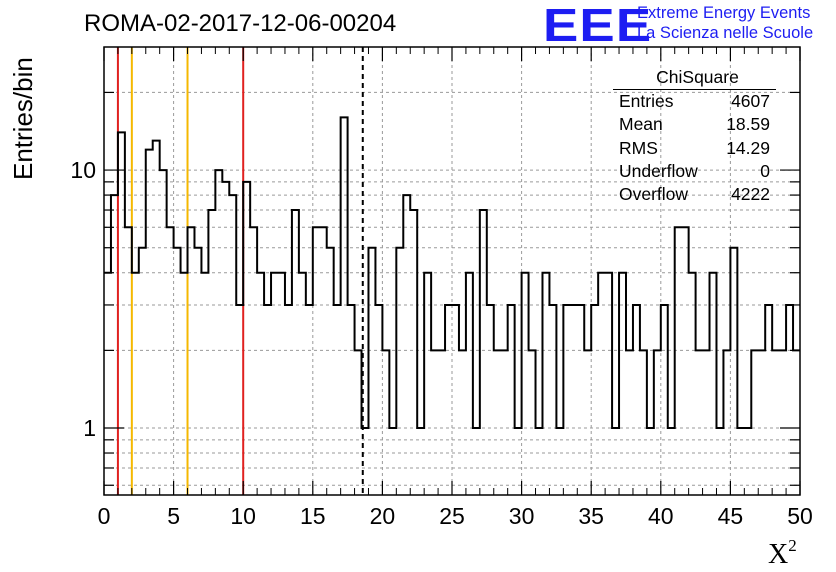  I want to click on x-tick-label: 50, so click(800, 516).